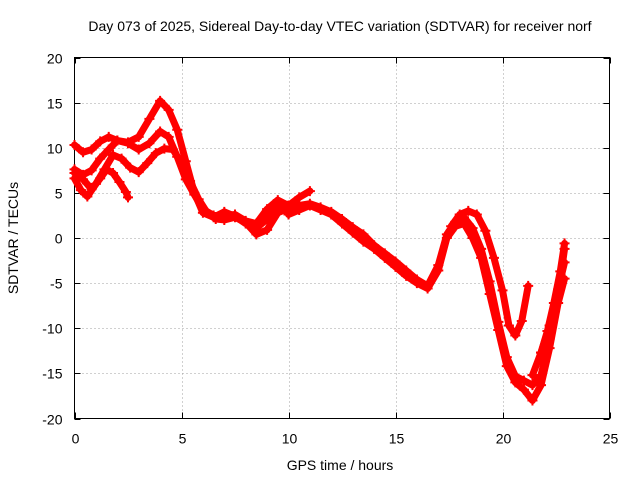 The width and height of the screenshot is (640, 480). What do you see at coordinates (340, 465) in the screenshot?
I see `x-axis-label: GPS time / hours` at bounding box center [340, 465].